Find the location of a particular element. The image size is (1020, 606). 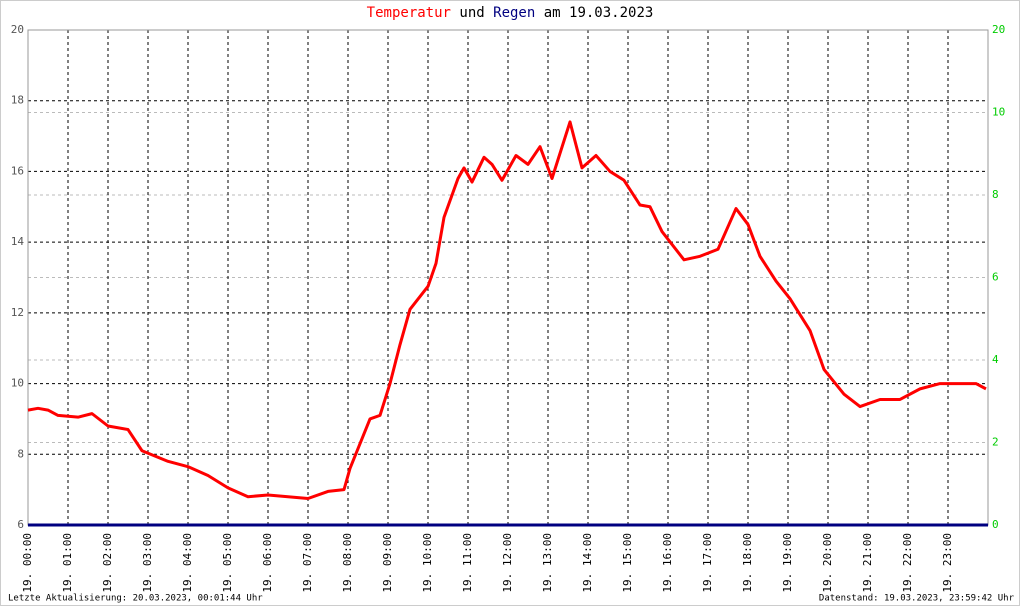

title-part: Temperatur is located at coordinates (409, 13).